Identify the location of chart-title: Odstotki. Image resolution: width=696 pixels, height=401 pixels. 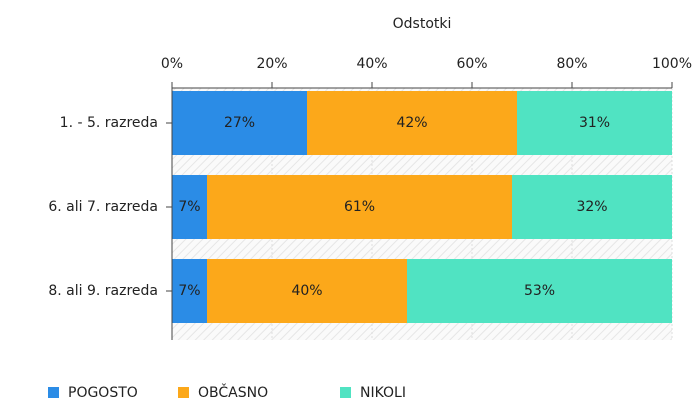
(422, 24).